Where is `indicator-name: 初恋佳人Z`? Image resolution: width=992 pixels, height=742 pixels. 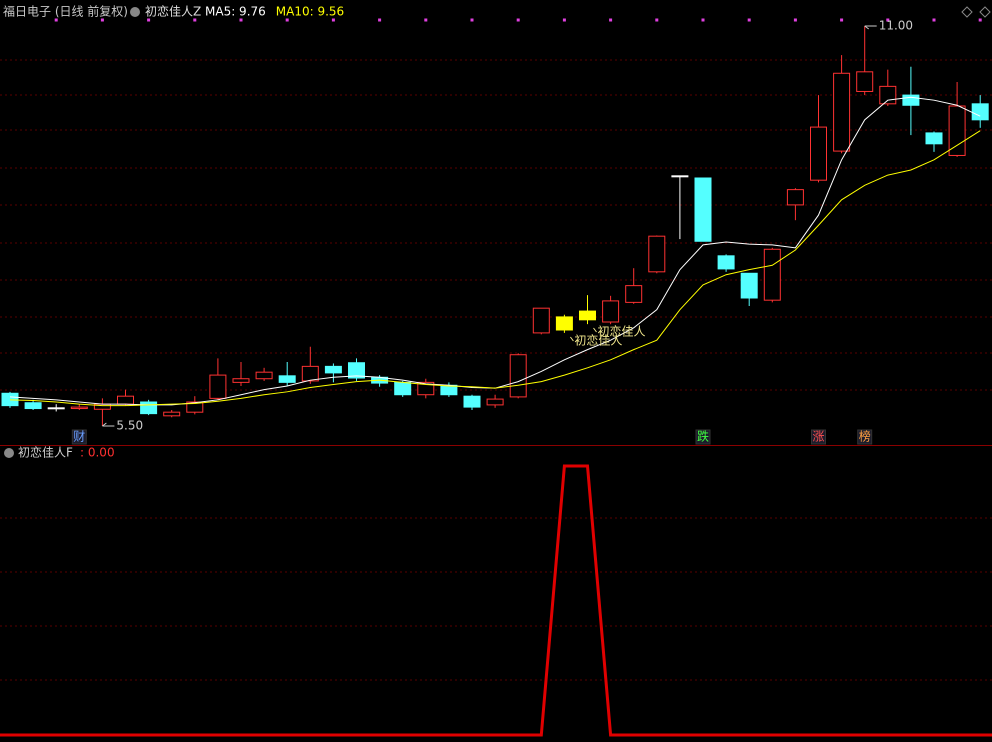 indicator-name: 初恋佳人Z is located at coordinates (173, 11).